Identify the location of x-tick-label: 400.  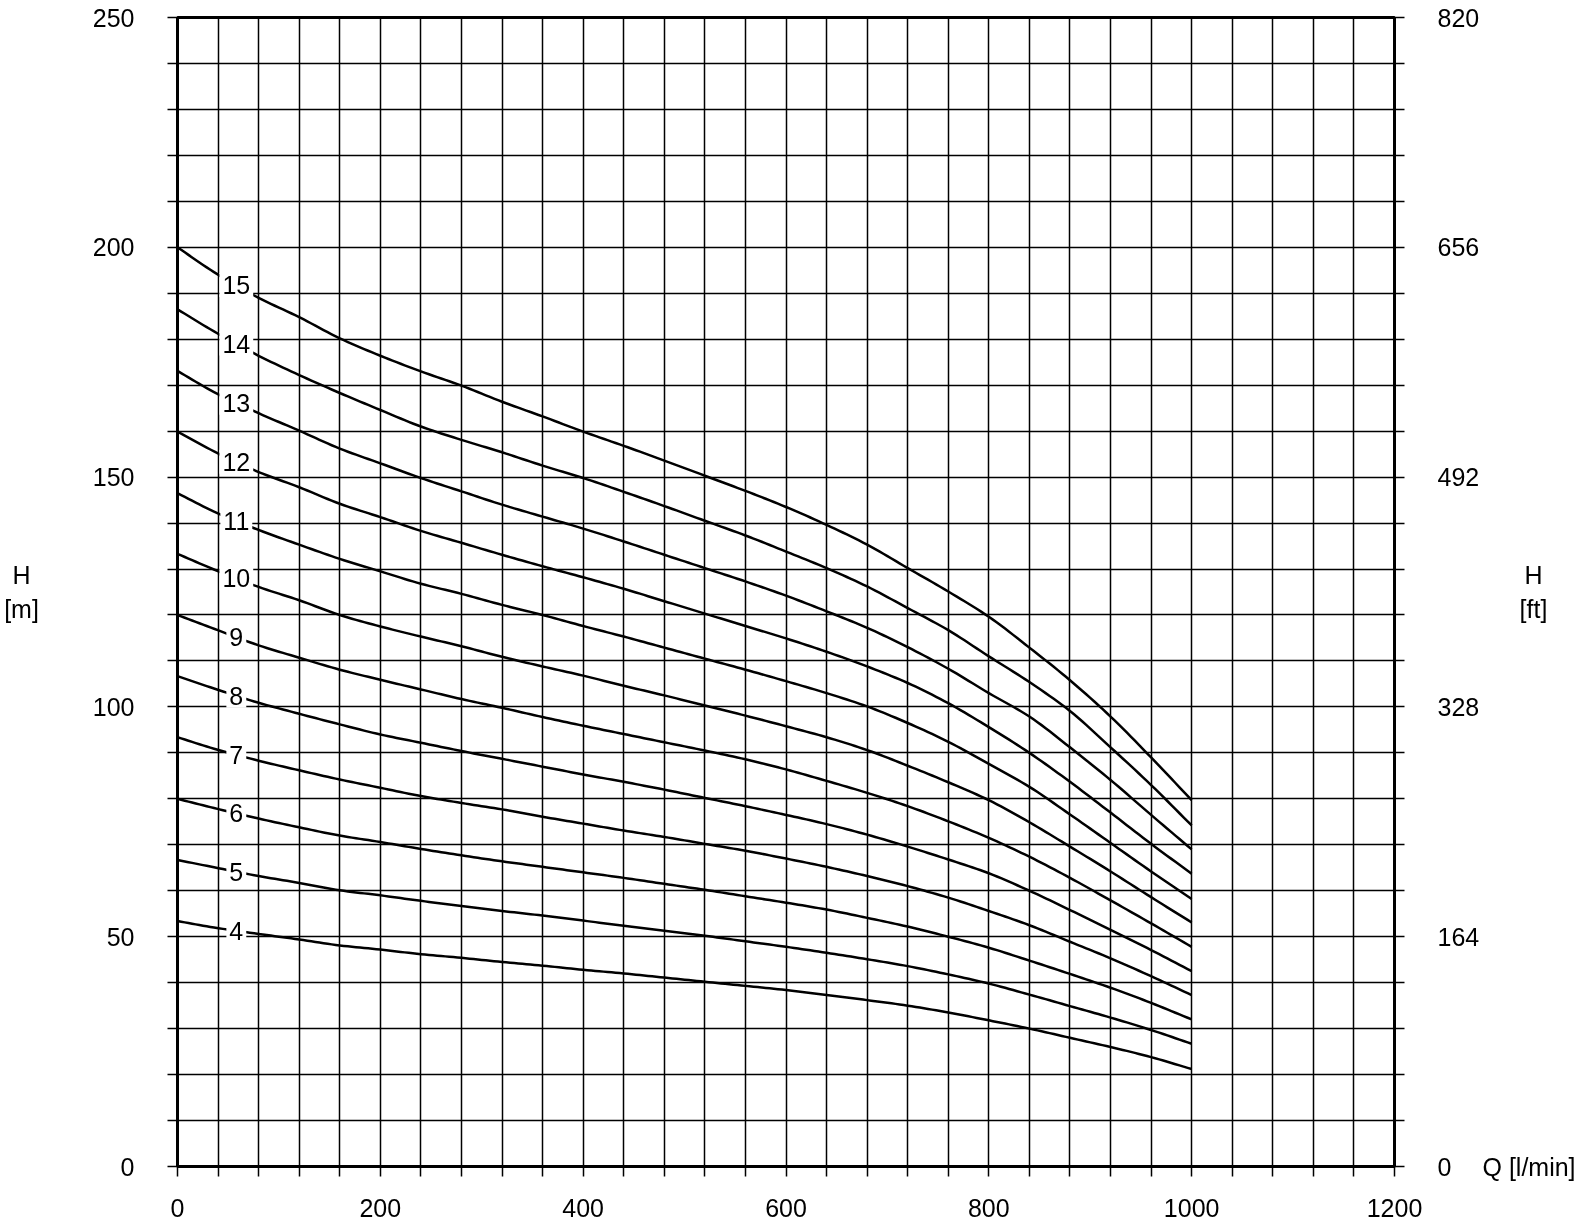
(583, 1207).